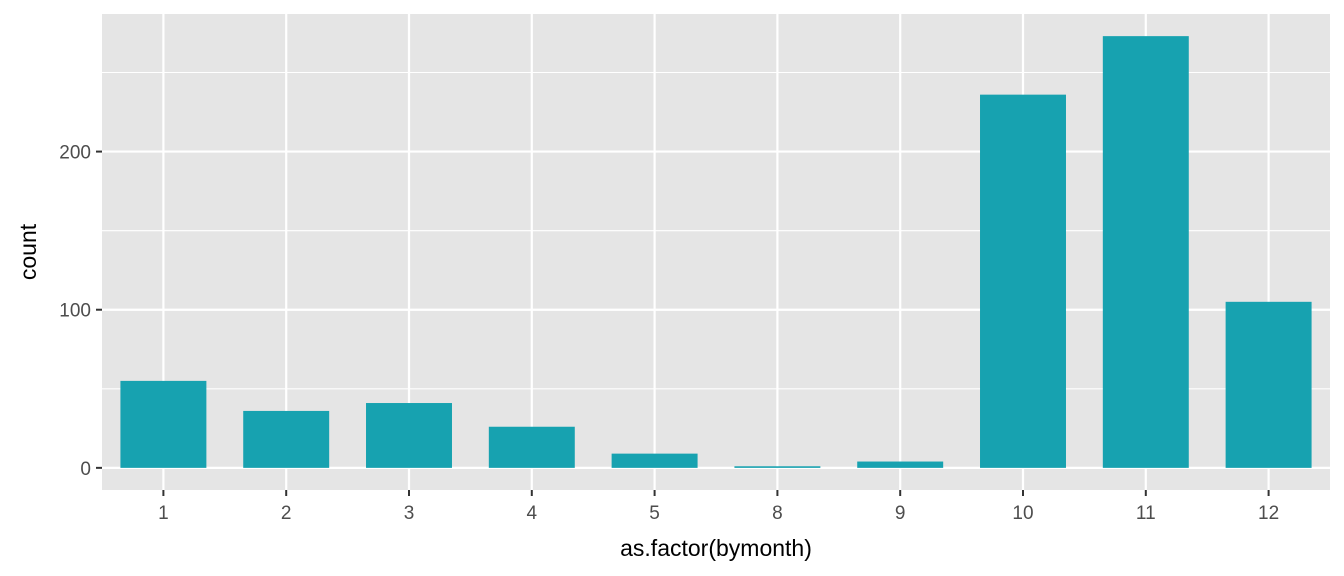 Image resolution: width=1344 pixels, height=576 pixels. Describe the element at coordinates (900, 513) in the screenshot. I see `x-tick-label: 9` at that location.